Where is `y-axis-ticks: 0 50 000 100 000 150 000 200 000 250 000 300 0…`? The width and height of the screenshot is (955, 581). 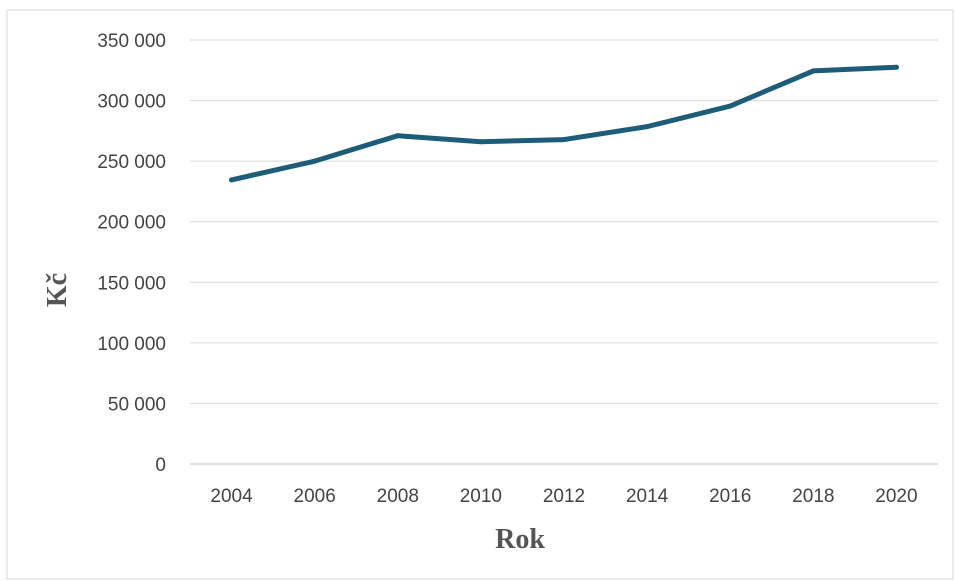 y-axis-ticks: 0 50 000 100 000 150 000 200 000 250 000 300 0… is located at coordinates (131, 253).